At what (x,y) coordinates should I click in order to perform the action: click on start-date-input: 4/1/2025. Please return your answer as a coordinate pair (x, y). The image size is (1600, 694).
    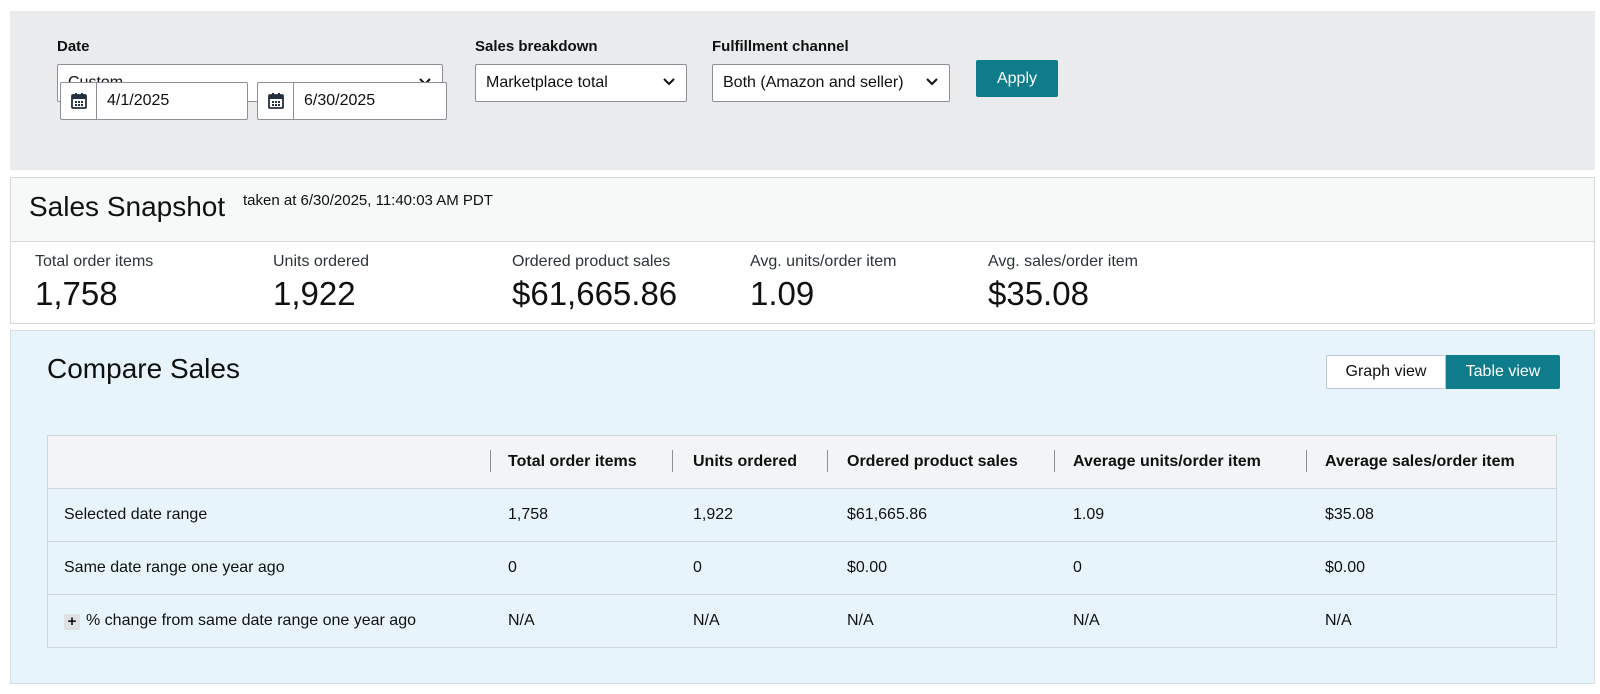
    Looking at the image, I should click on (154, 101).